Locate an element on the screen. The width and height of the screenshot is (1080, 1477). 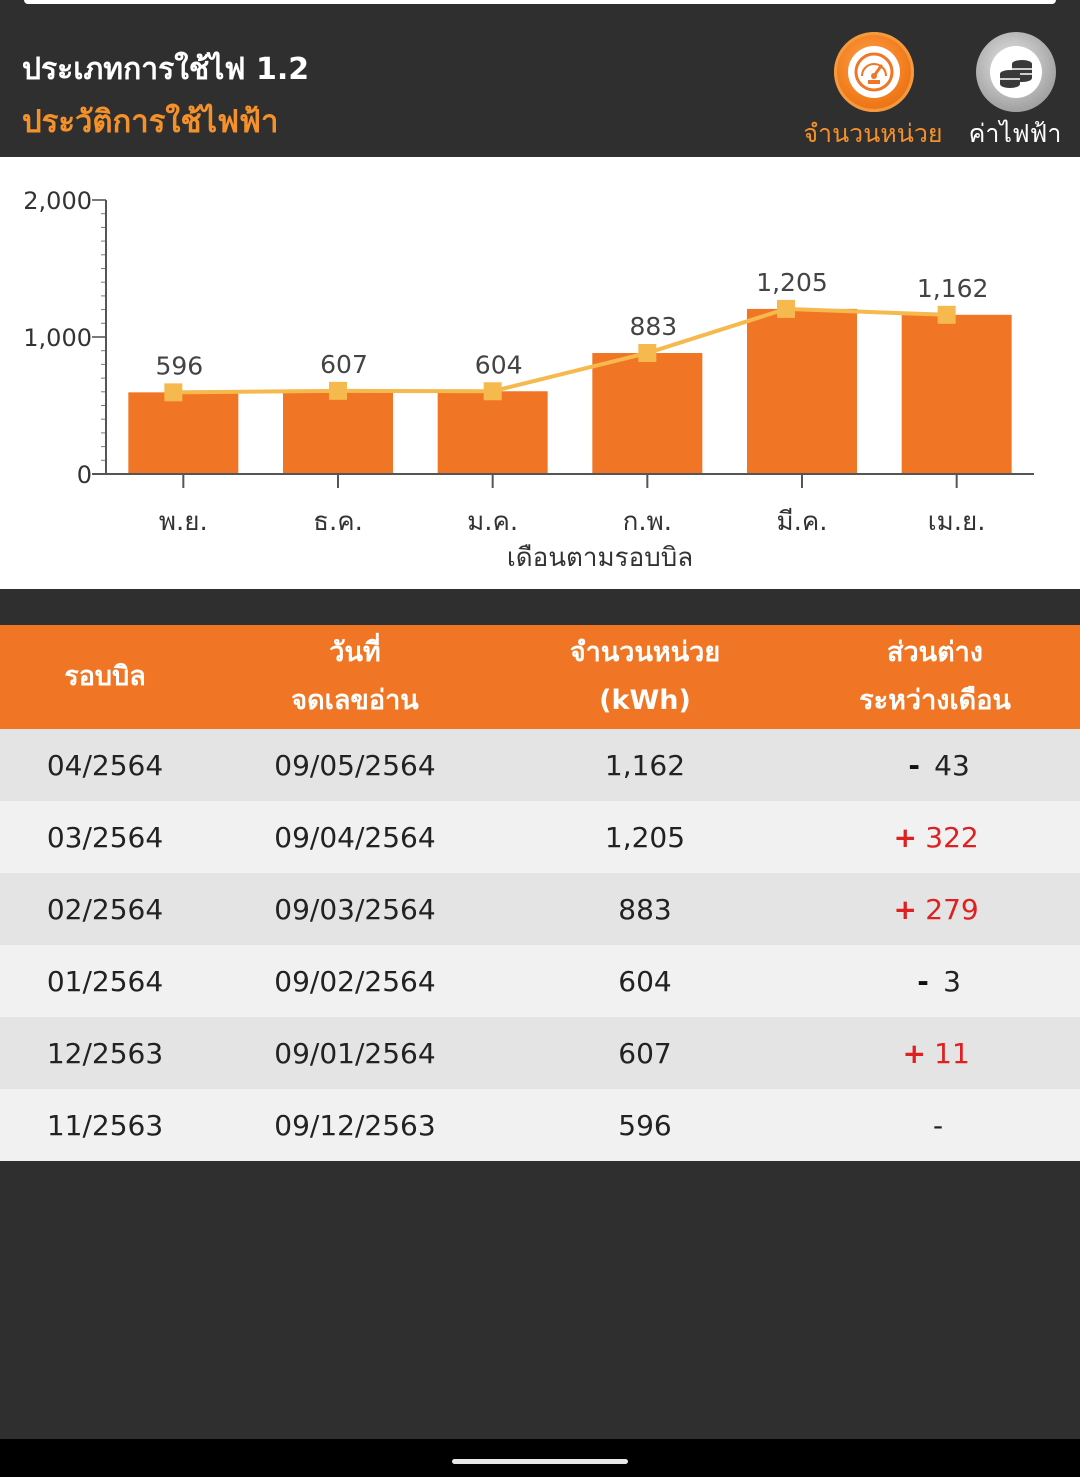
header-read-date: วันที่ จดเลขอ่าน is located at coordinates (355, 676).